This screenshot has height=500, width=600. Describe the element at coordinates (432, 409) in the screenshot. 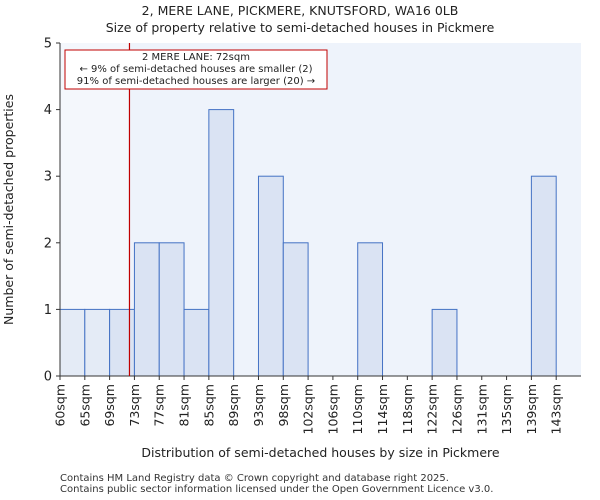

I see `x-tick-label: 122sqm` at that location.